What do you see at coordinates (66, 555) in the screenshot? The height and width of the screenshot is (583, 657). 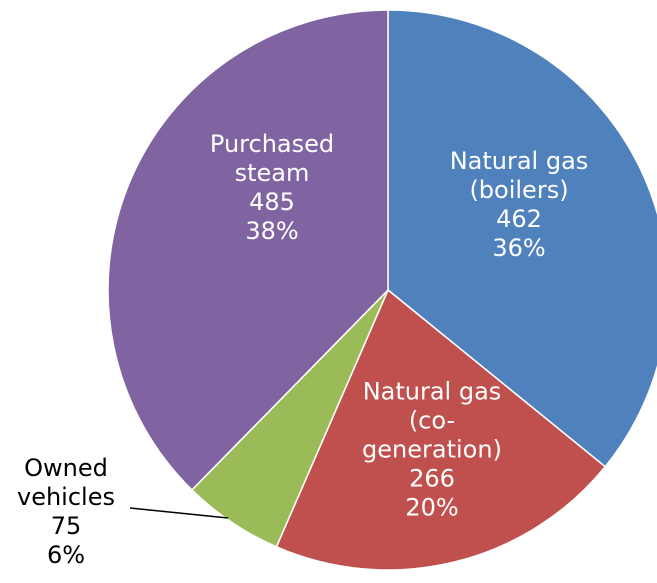 I see `percent-label: 6%` at bounding box center [66, 555].